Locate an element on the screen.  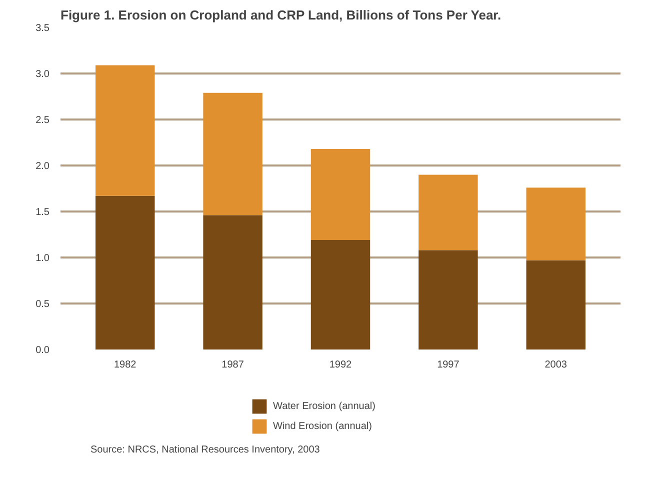
y-tick-label: 1.0 is located at coordinates (43, 258).